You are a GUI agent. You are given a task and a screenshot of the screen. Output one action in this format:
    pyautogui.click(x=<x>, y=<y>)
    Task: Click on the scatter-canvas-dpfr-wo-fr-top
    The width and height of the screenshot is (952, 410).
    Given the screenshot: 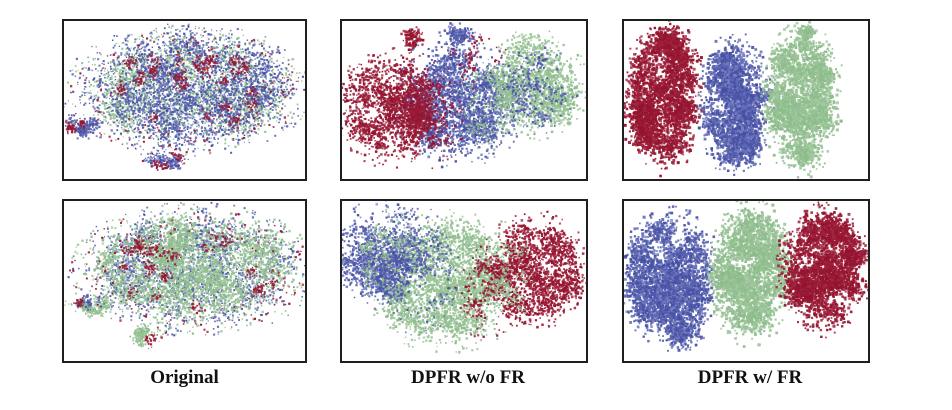 What is the action you would take?
    pyautogui.click(x=464, y=100)
    